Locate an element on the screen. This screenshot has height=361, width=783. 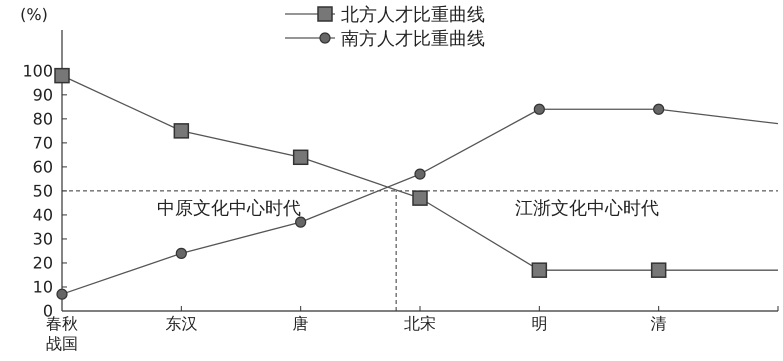
y-tick-label: 30 is located at coordinates (42, 239).